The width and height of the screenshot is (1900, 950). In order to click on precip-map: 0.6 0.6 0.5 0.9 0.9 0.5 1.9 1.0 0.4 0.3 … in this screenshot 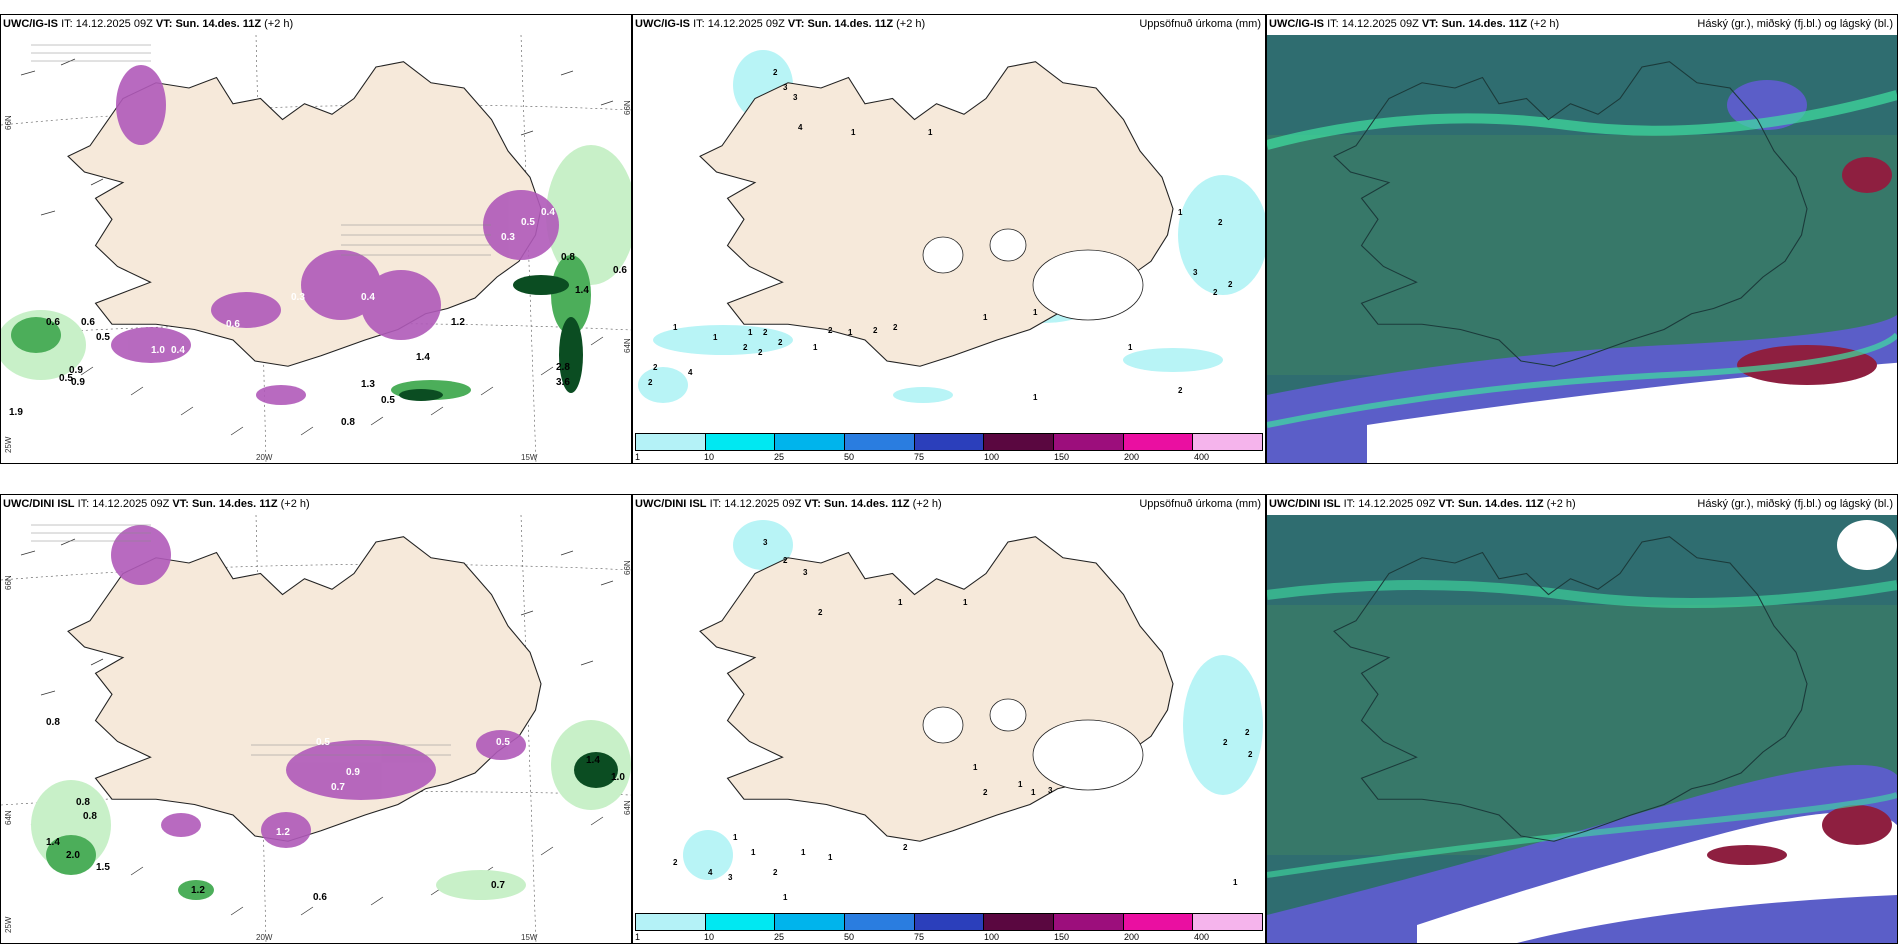, I will do `click(316, 248)`.